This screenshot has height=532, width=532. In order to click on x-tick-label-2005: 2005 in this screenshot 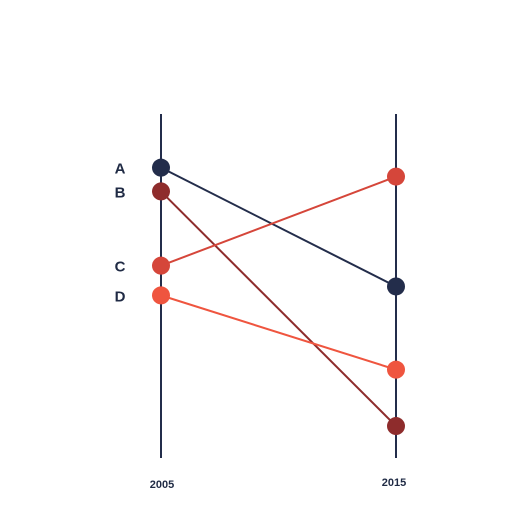, I will do `click(162, 485)`.